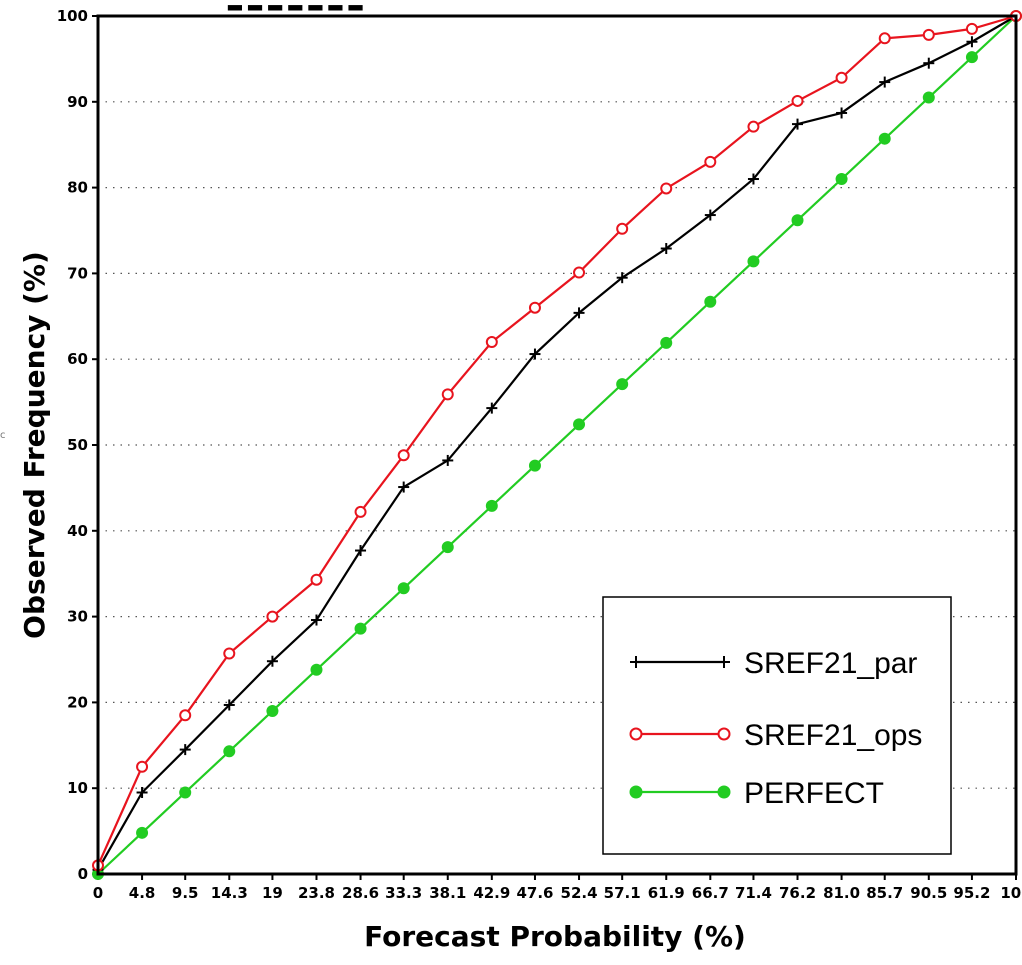 This screenshot has width=1022, height=965. Describe the element at coordinates (710, 893) in the screenshot. I see `x-tick-label: 66.7` at that location.